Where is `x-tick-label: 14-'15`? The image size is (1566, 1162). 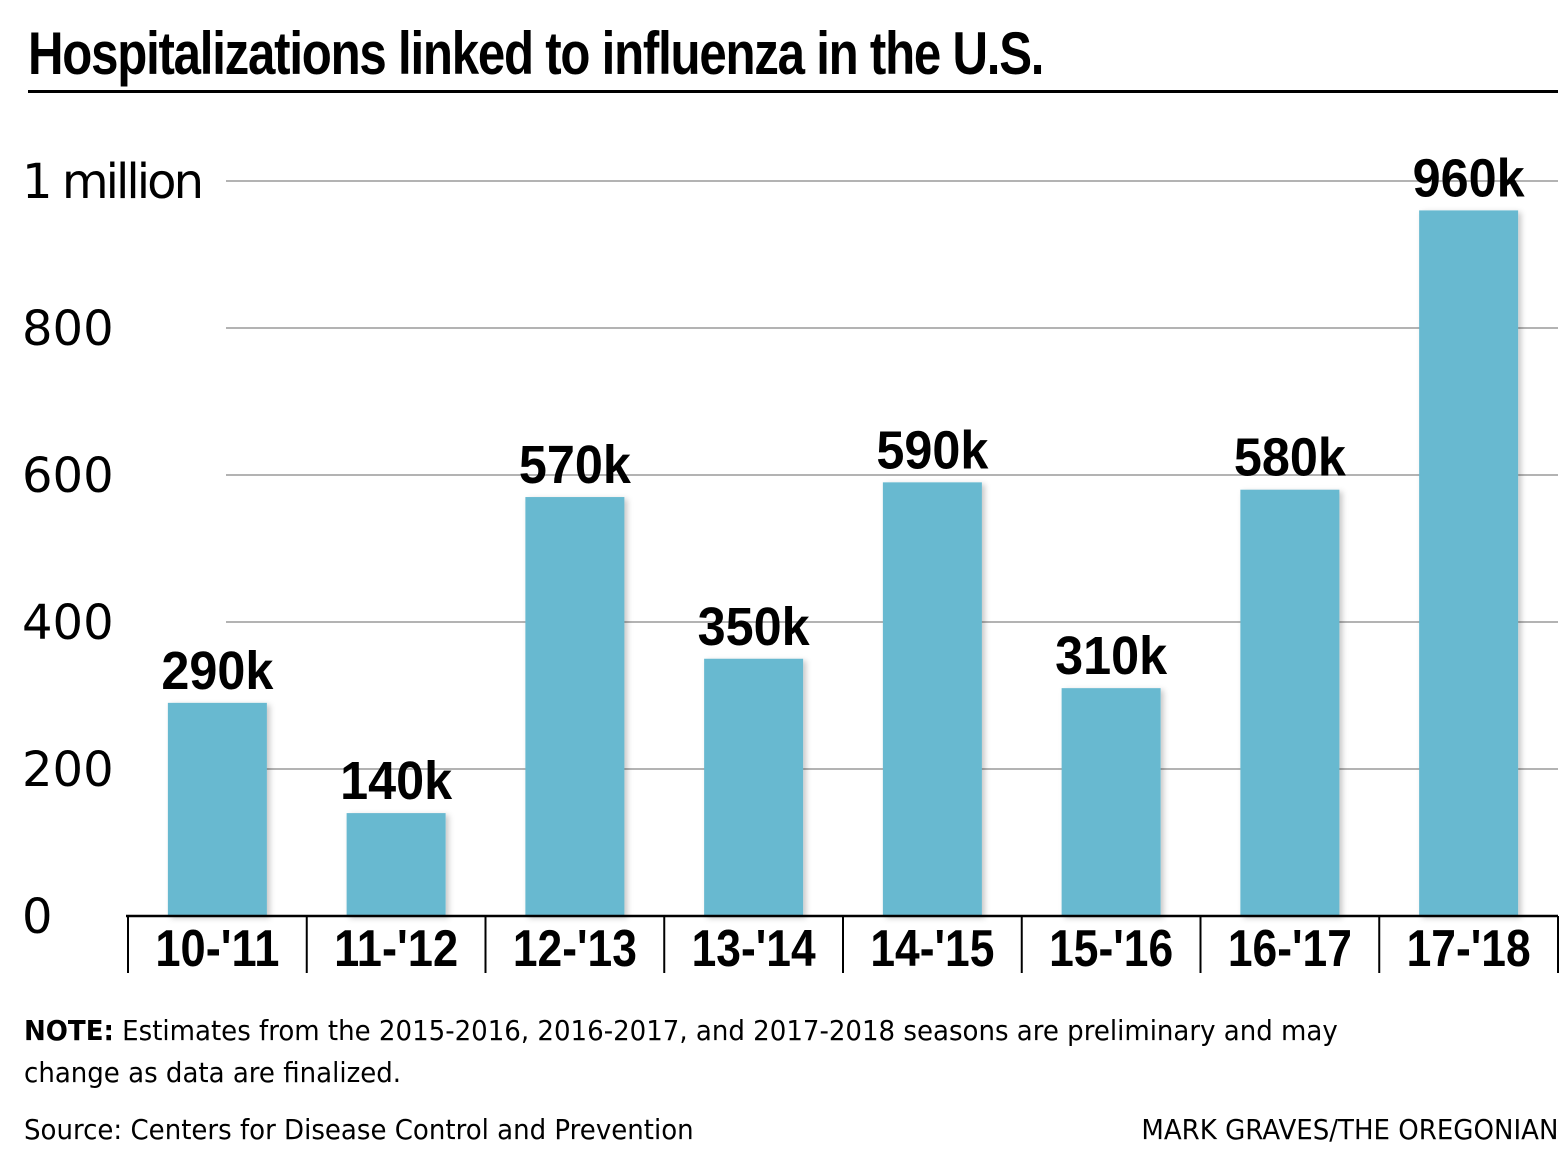 x-tick-label: 14-'15 is located at coordinates (932, 949).